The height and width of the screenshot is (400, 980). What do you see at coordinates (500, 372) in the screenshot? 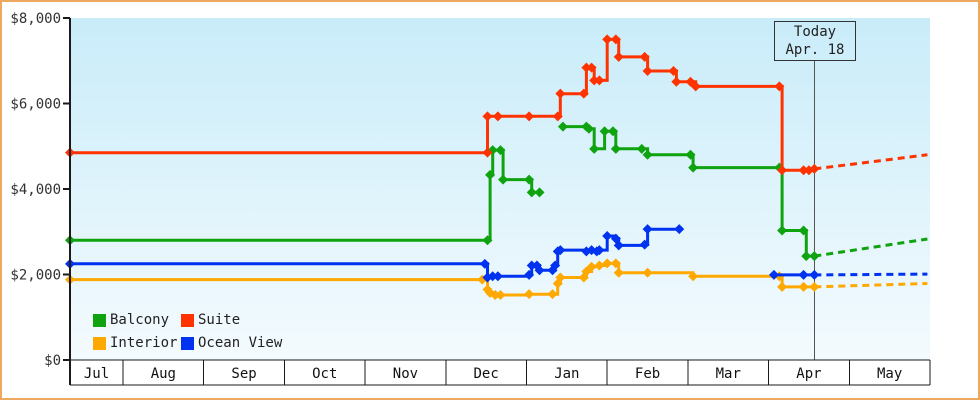
I see `month-axis-band: Jul Aug Sep Oct Nov Dec Jan Feb Mar Apr May` at bounding box center [500, 372].